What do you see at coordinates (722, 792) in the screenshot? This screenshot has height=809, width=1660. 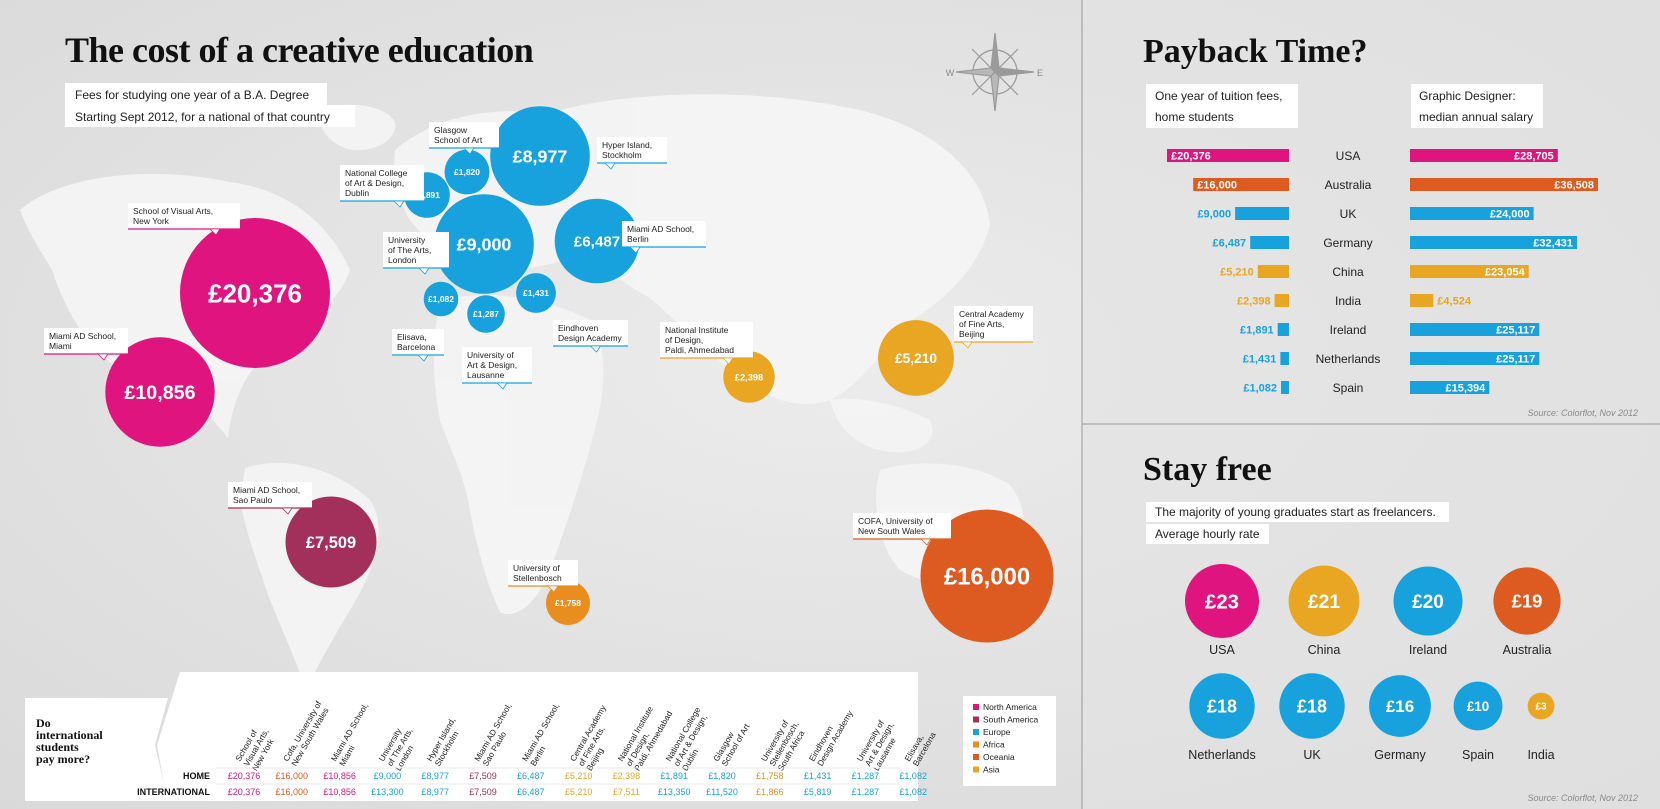 I see `table-intl-value: £11,520` at bounding box center [722, 792].